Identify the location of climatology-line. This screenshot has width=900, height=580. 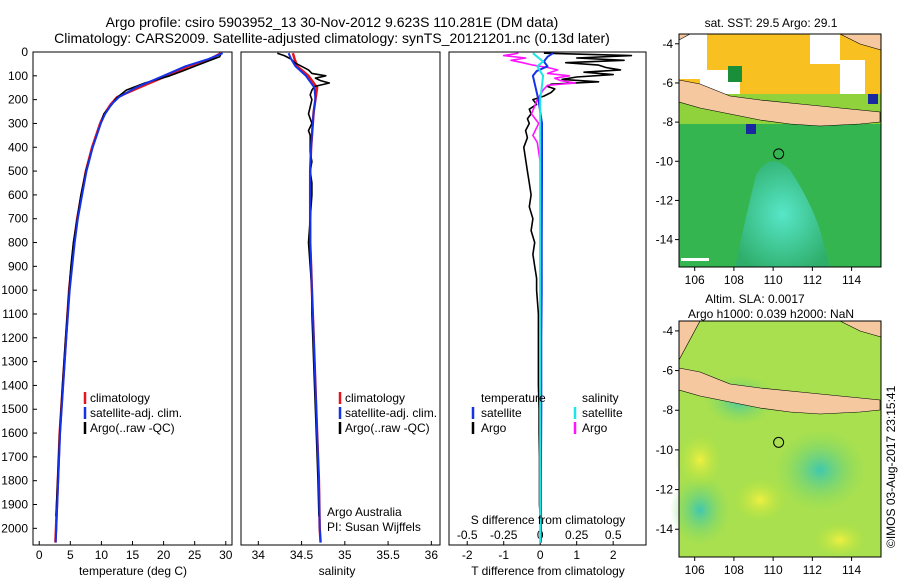
(306, 297).